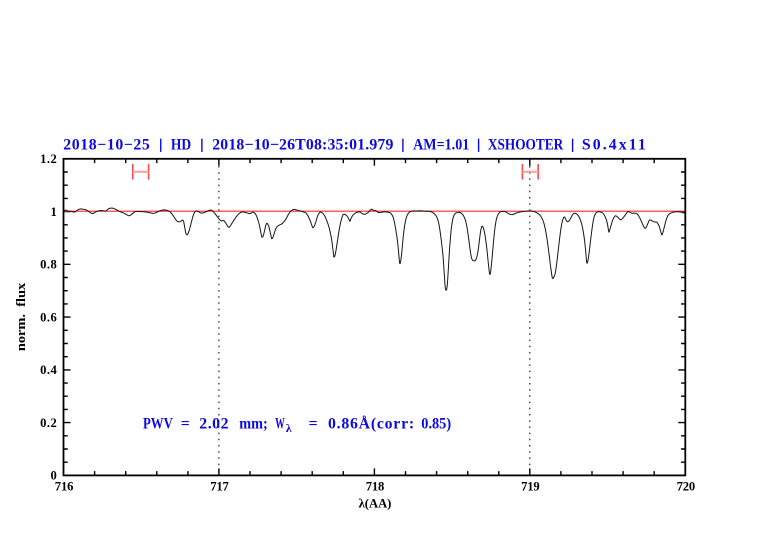 Image resolution: width=782 pixels, height=542 pixels. I want to click on svg-text: 2018−10−26T08:35:01.979, so click(302, 144).